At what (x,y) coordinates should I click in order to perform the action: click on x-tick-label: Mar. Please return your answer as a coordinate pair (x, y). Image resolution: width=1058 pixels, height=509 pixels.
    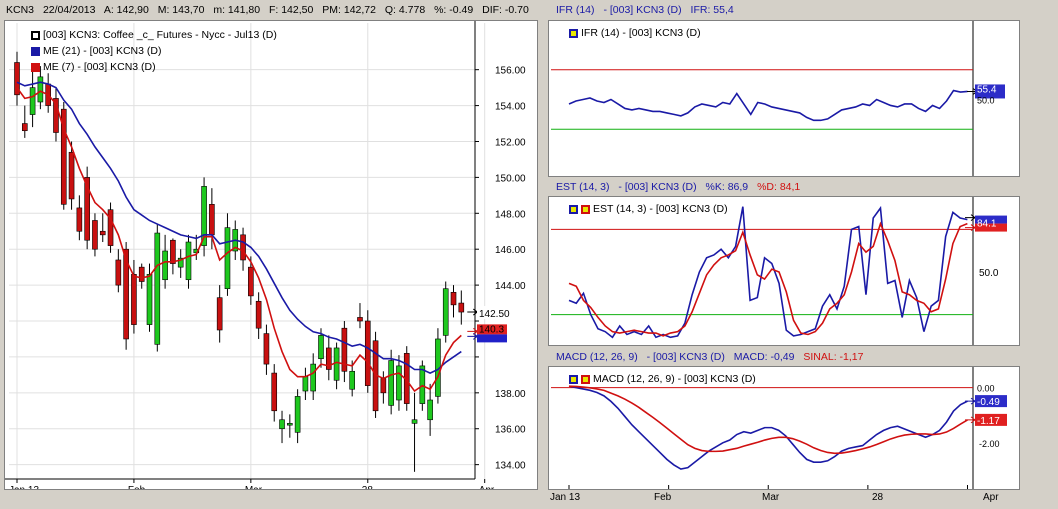
    Looking at the image, I should click on (254, 487).